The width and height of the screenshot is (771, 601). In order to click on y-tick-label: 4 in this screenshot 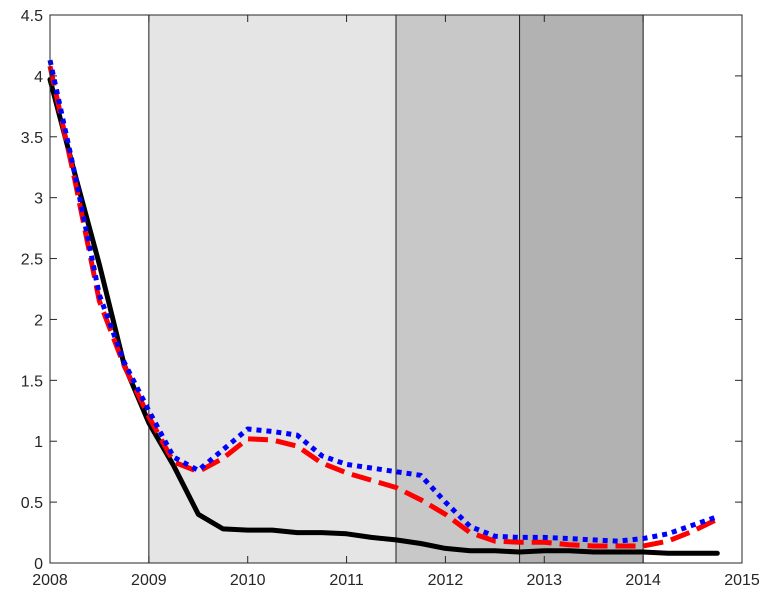, I will do `click(38, 77)`.